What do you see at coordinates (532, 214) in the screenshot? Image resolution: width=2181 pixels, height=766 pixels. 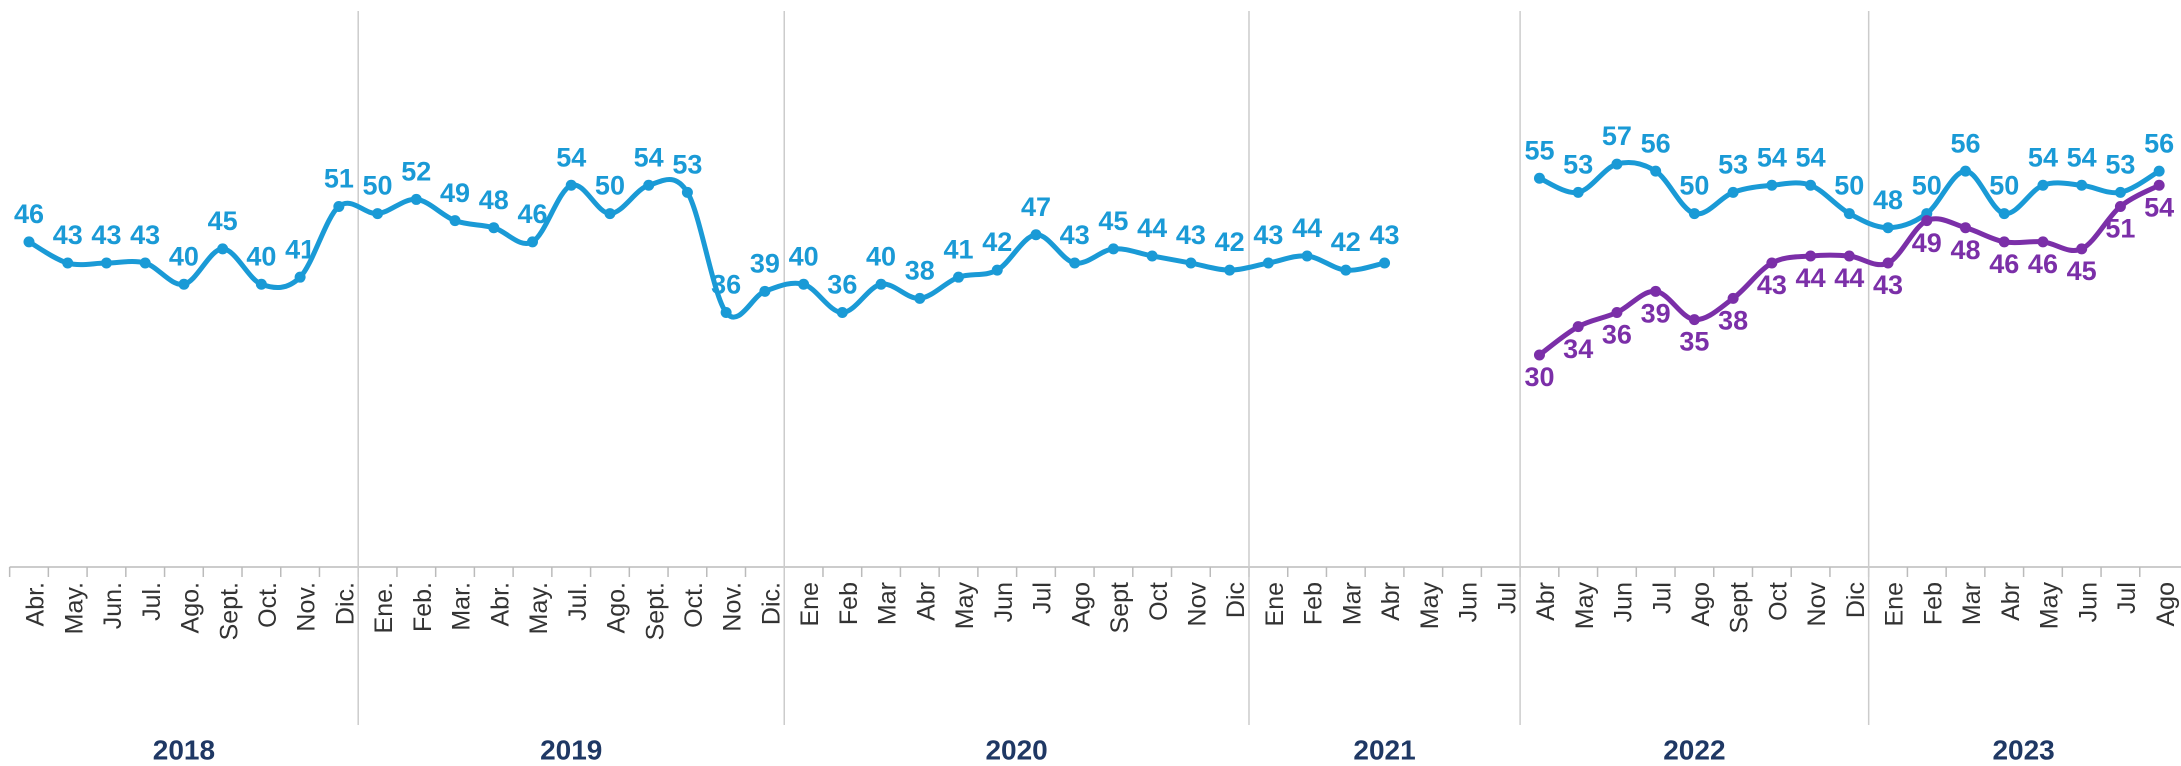 I see `data-label: 46` at bounding box center [532, 214].